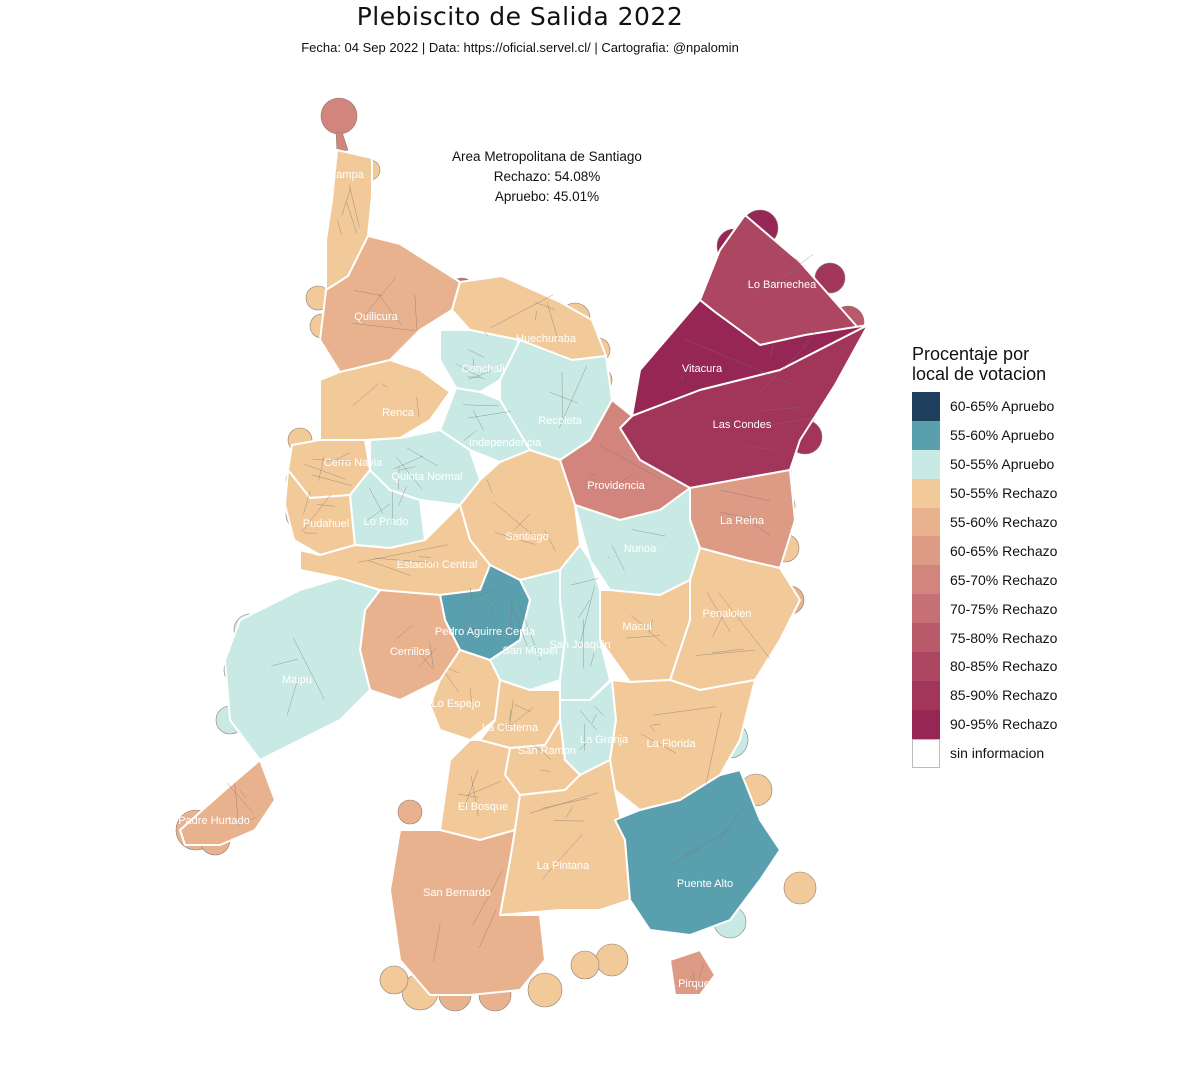  What do you see at coordinates (705, 884) in the screenshot?
I see `comuna-label: Puente Alto` at bounding box center [705, 884].